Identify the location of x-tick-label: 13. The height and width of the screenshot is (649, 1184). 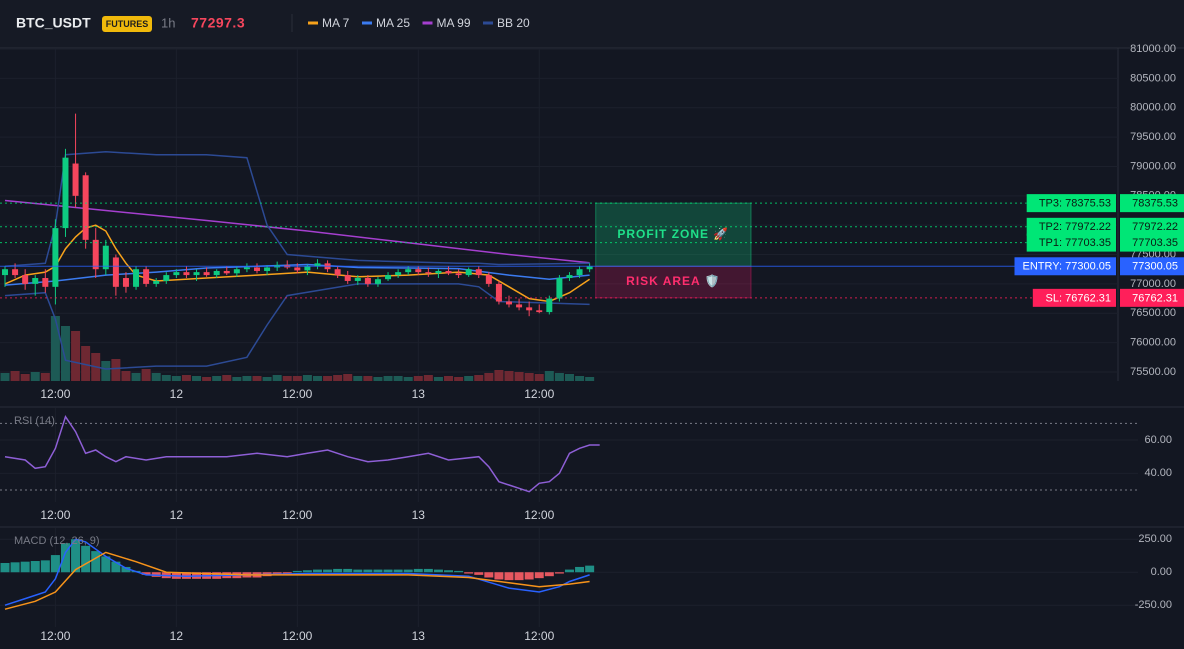
(419, 636).